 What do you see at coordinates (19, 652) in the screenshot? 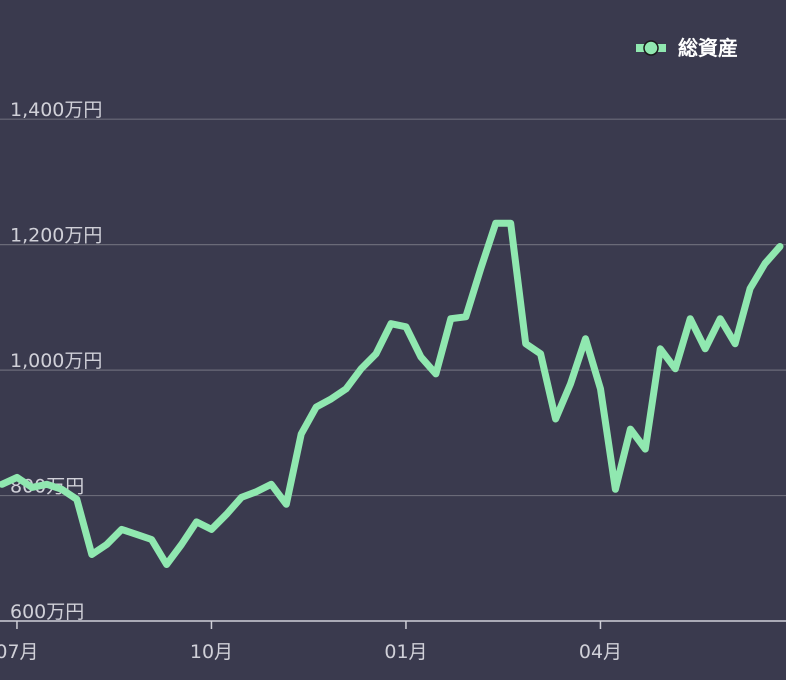
I see `x-tick-label: 07月` at bounding box center [19, 652].